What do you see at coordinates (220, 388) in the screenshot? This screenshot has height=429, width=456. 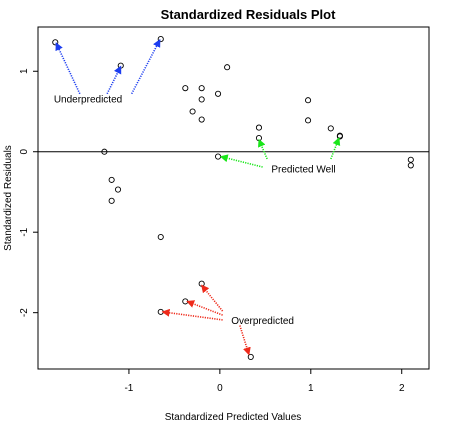 I see `x-tick-label: 0` at bounding box center [220, 388].